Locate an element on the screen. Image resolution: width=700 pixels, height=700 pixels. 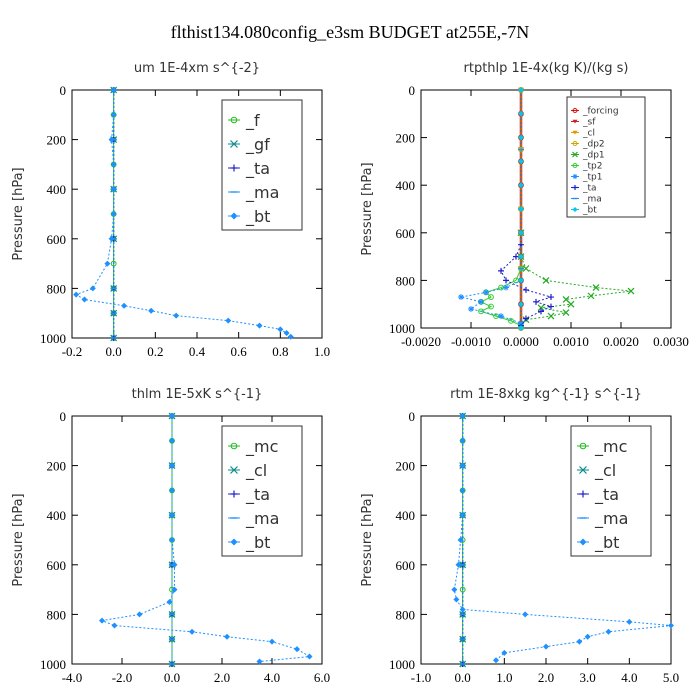
plot-frame is located at coordinates (546, 209).